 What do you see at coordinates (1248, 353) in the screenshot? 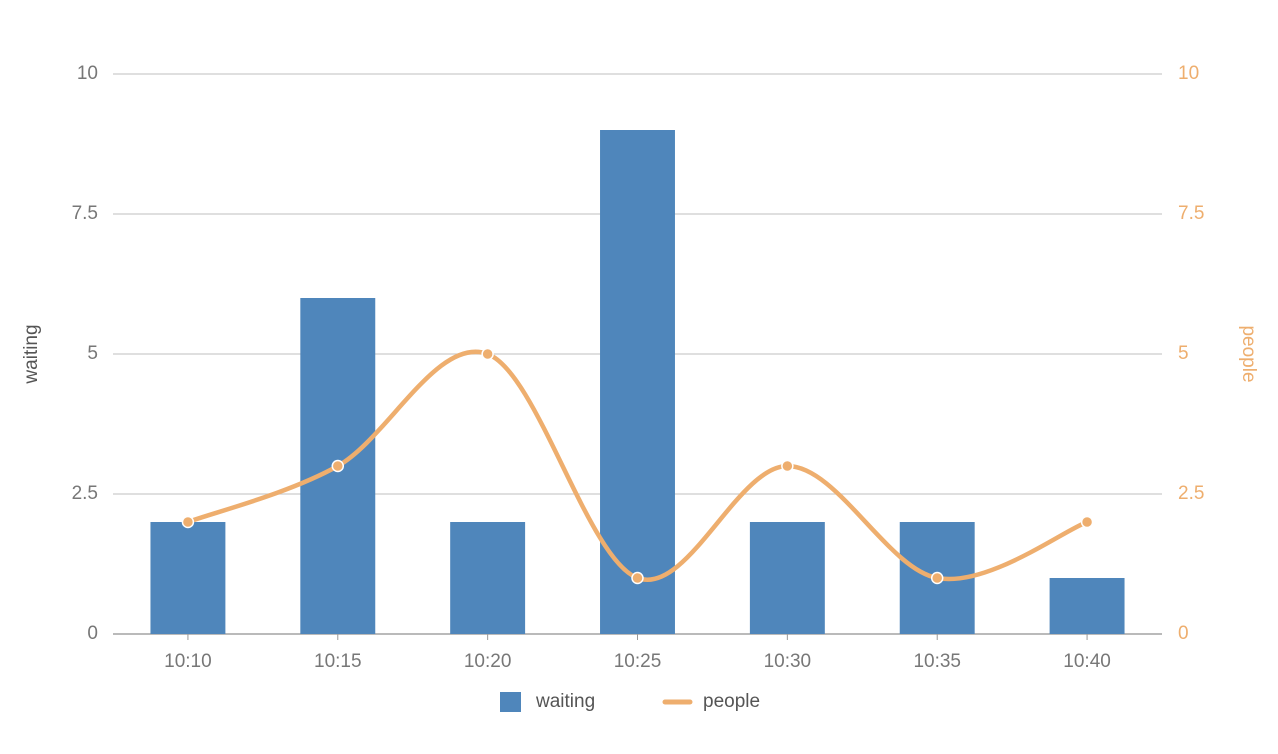
I see `y2-axis-label: people` at bounding box center [1248, 353].